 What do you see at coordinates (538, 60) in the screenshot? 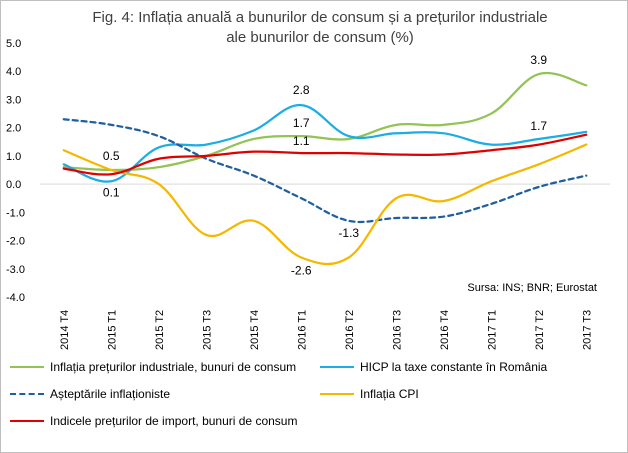
I see `data-label: 3.9` at bounding box center [538, 60].